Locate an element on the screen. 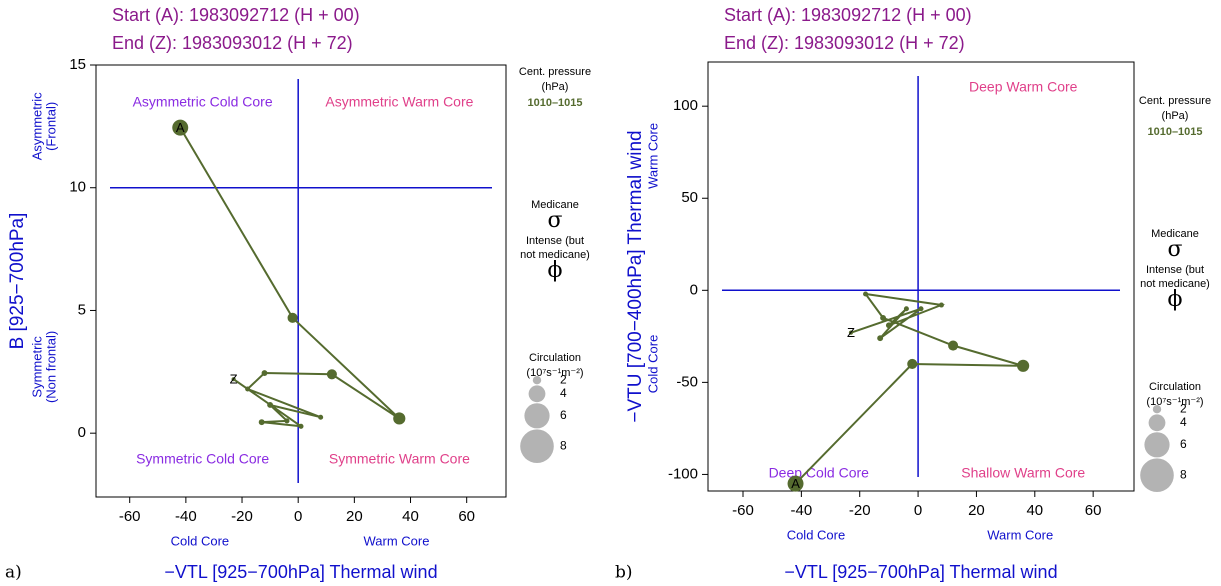 This screenshot has height=586, width=1221. quadrant-label: Shallow Warm Core is located at coordinates (1023, 473).